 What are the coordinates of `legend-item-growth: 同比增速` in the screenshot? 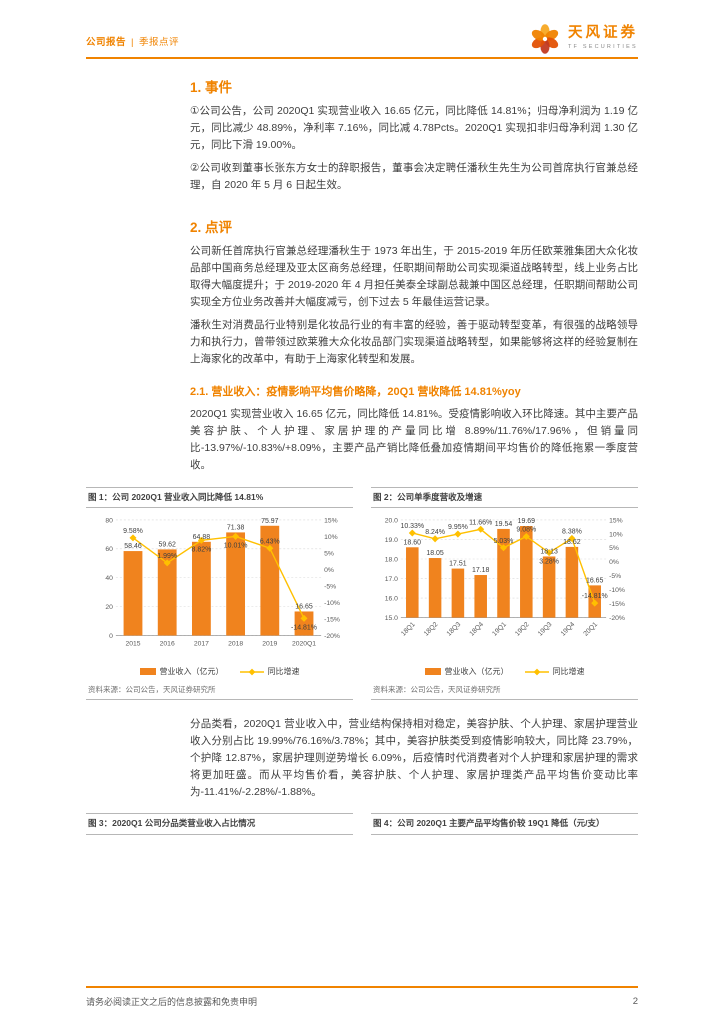 It's located at (554, 671).